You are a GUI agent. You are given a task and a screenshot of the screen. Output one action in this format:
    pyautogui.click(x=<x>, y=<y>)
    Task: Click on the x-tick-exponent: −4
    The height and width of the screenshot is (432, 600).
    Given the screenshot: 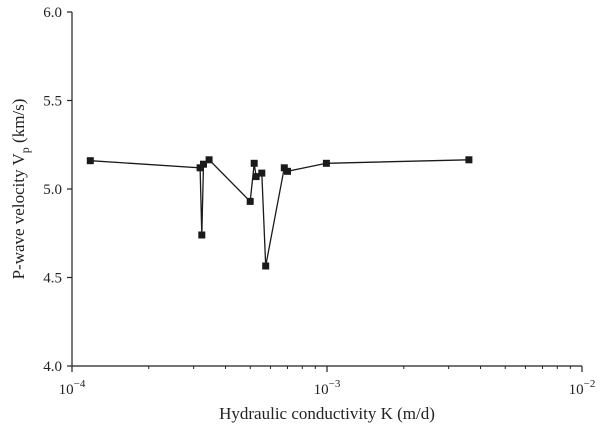 What is the action you would take?
    pyautogui.click(x=80, y=384)
    